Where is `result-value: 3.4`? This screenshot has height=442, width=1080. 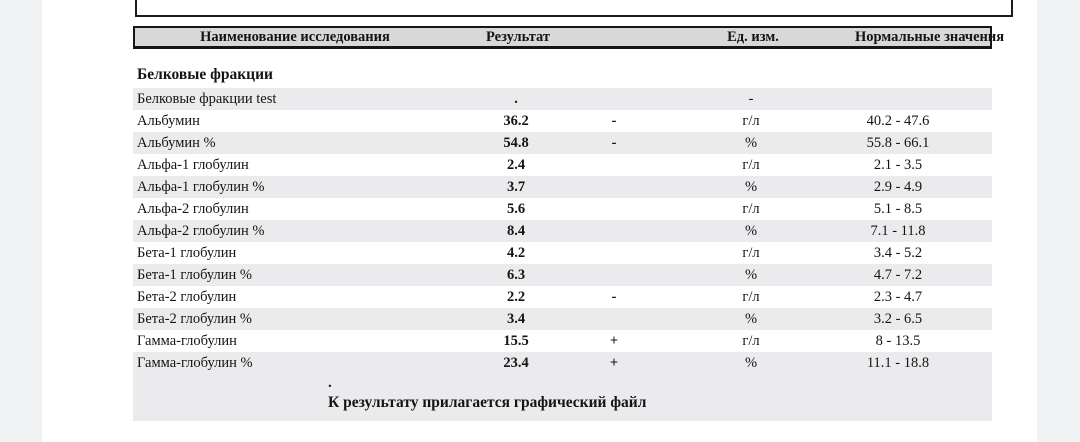
result-value: 3.4 is located at coordinates (516, 319).